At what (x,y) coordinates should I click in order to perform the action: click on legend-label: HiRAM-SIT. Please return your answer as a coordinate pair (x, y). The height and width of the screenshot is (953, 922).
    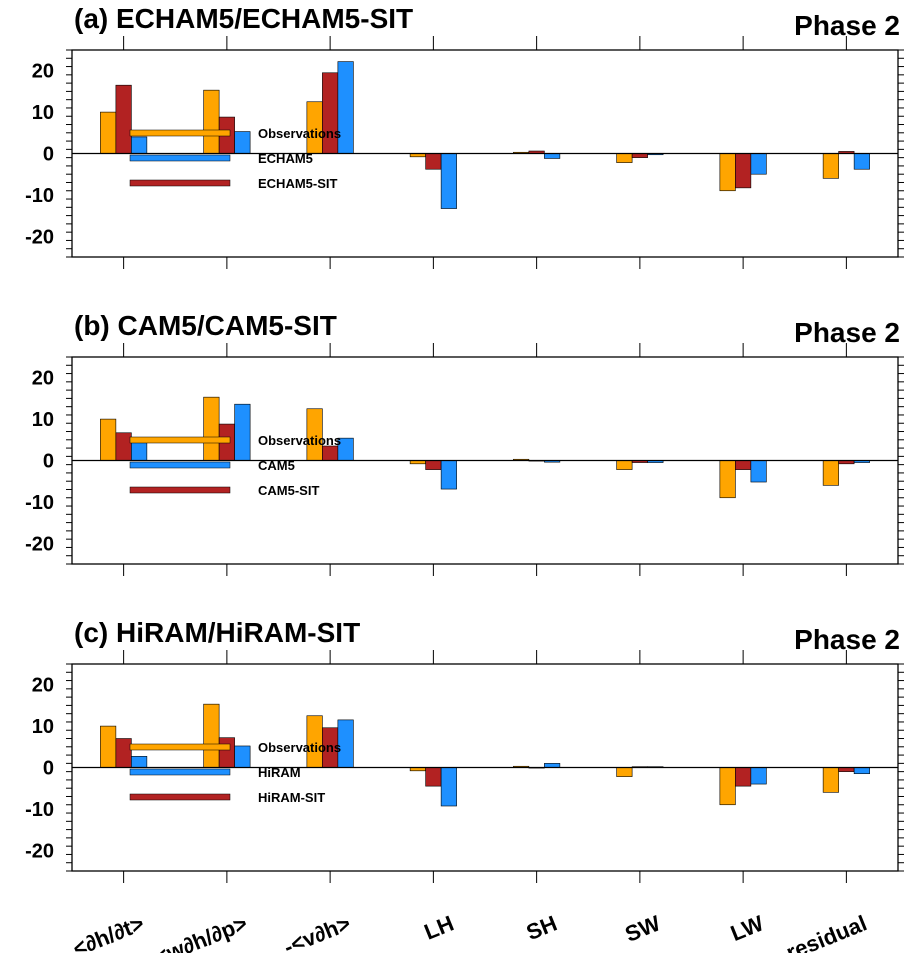
    Looking at the image, I should click on (291, 797).